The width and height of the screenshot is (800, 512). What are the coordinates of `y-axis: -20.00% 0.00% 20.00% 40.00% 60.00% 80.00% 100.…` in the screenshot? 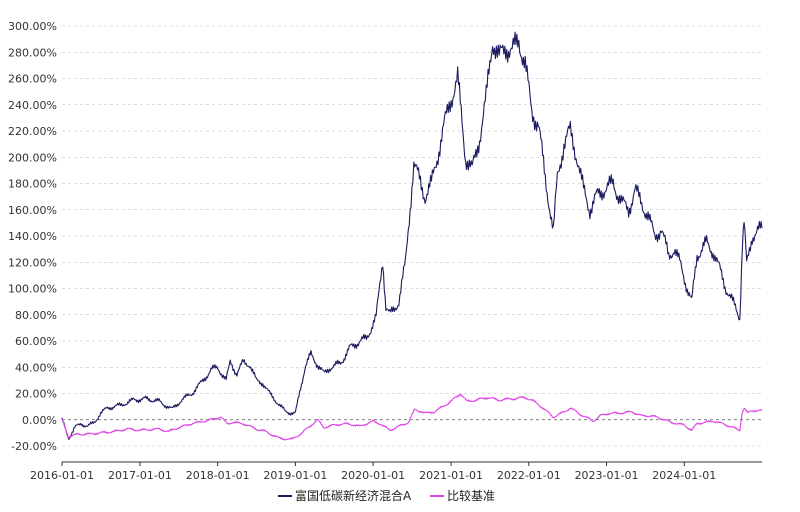 It's located at (32, 236).